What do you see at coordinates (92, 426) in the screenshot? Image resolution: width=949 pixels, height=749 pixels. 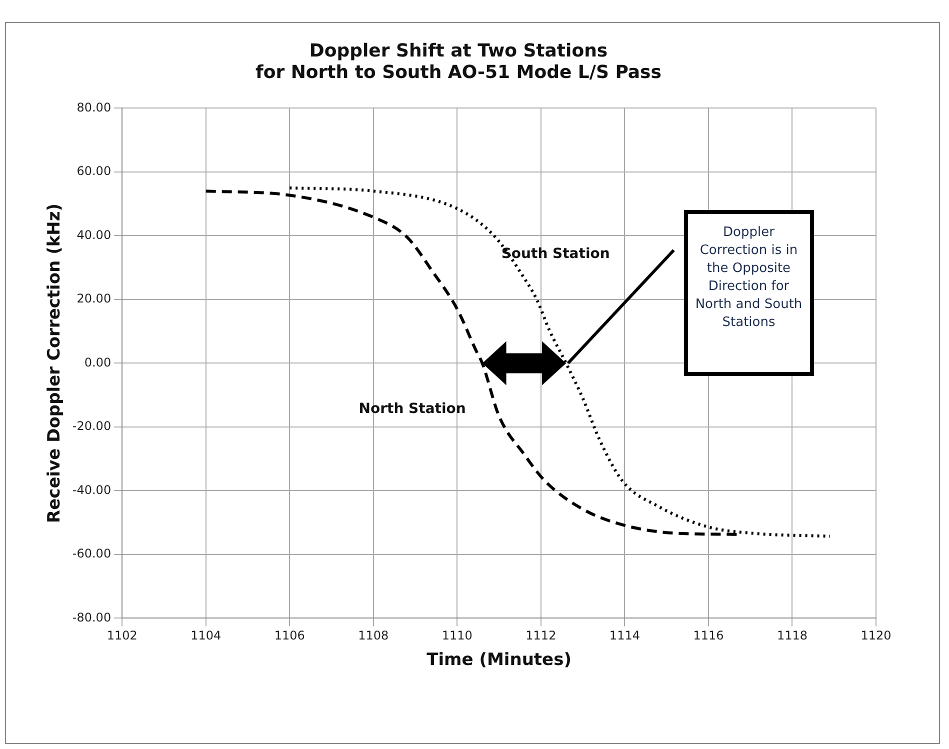 I see `y-tick-label: -20.00` at bounding box center [92, 426].